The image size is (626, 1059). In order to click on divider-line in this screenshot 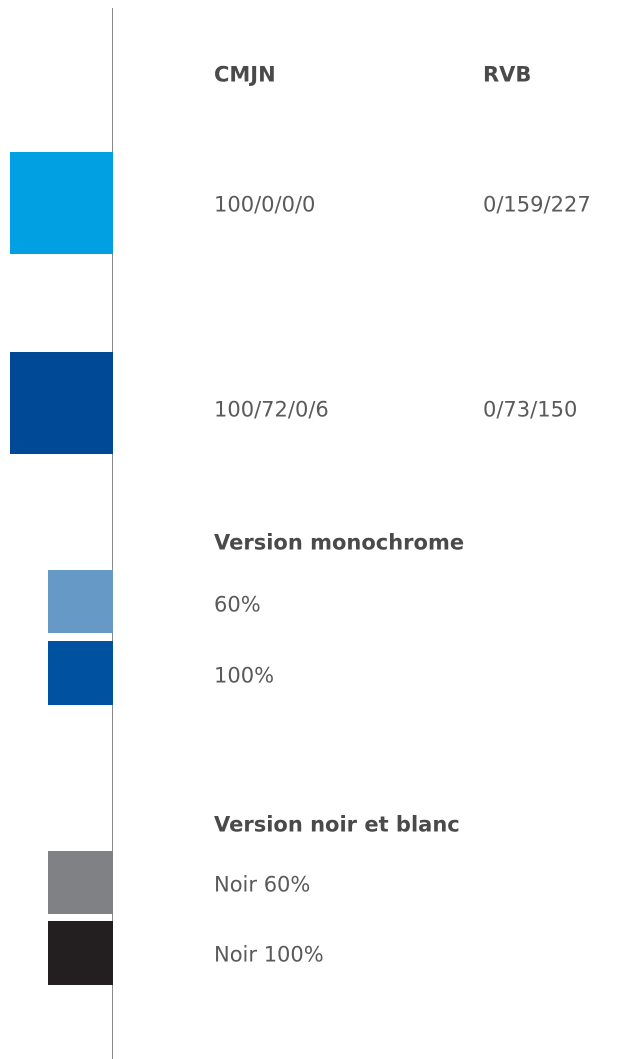, I will do `click(112, 533)`.